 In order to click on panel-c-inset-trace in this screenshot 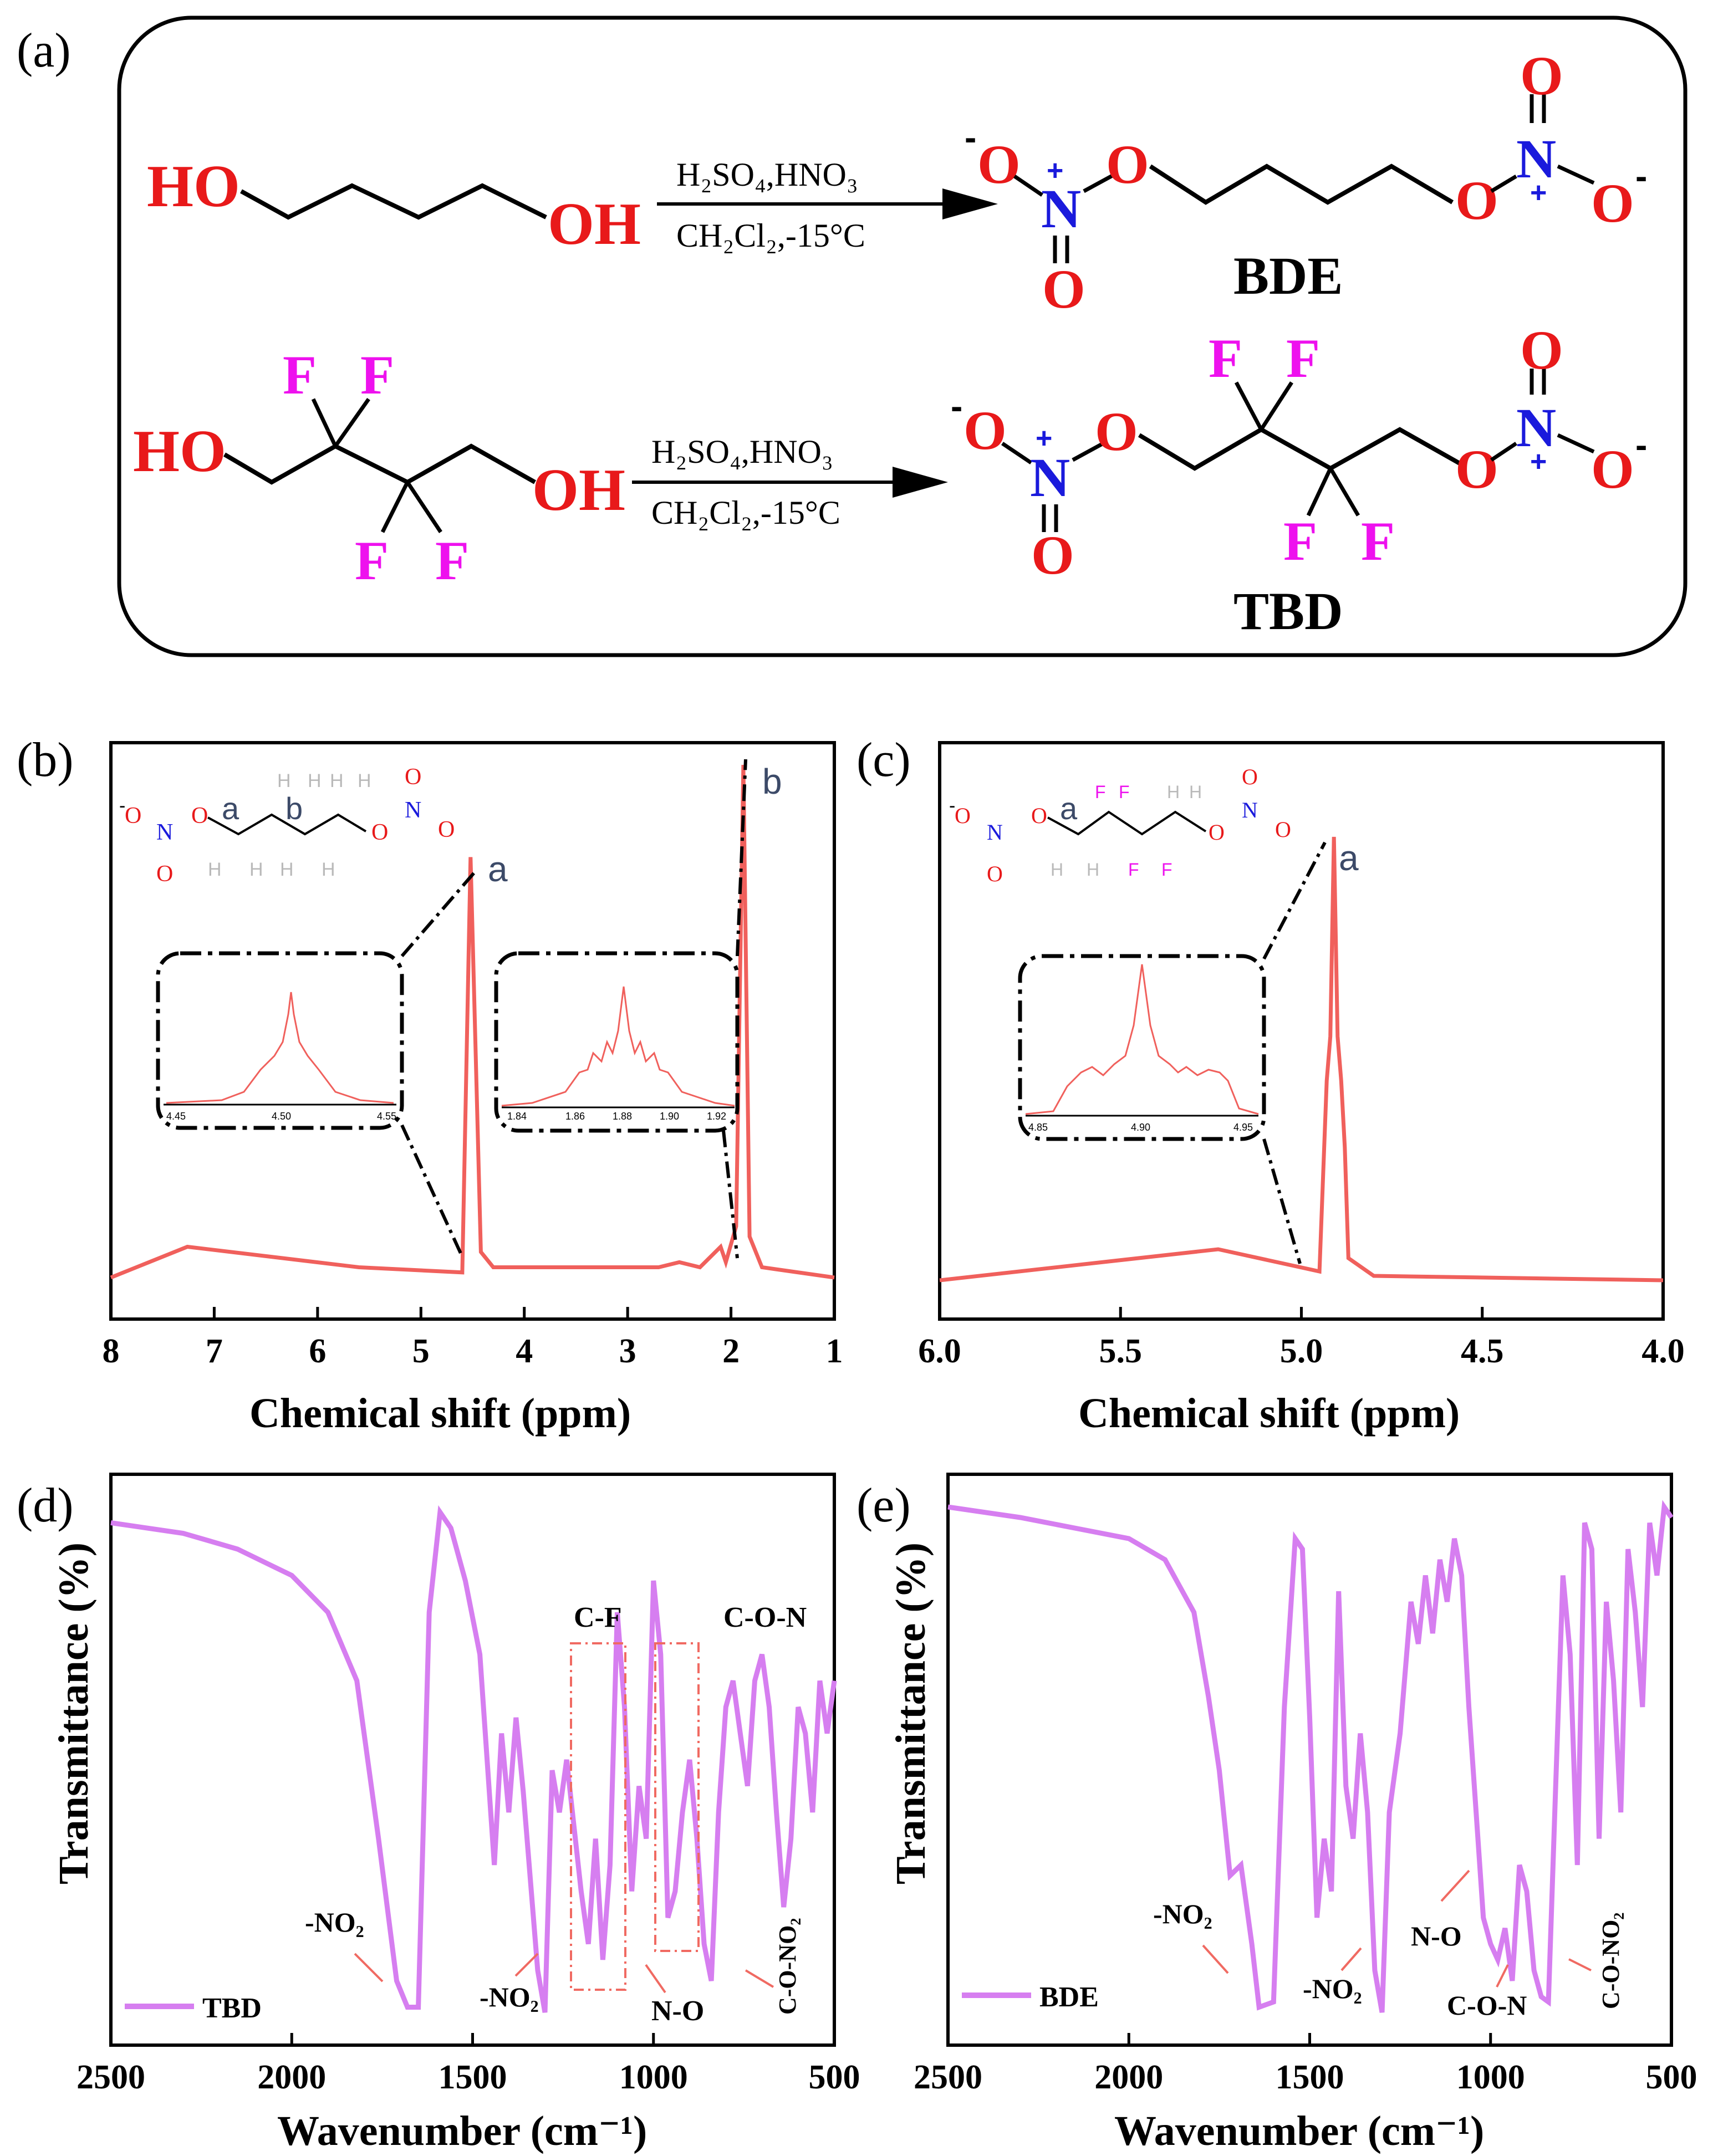, I will do `click(1142, 1039)`.